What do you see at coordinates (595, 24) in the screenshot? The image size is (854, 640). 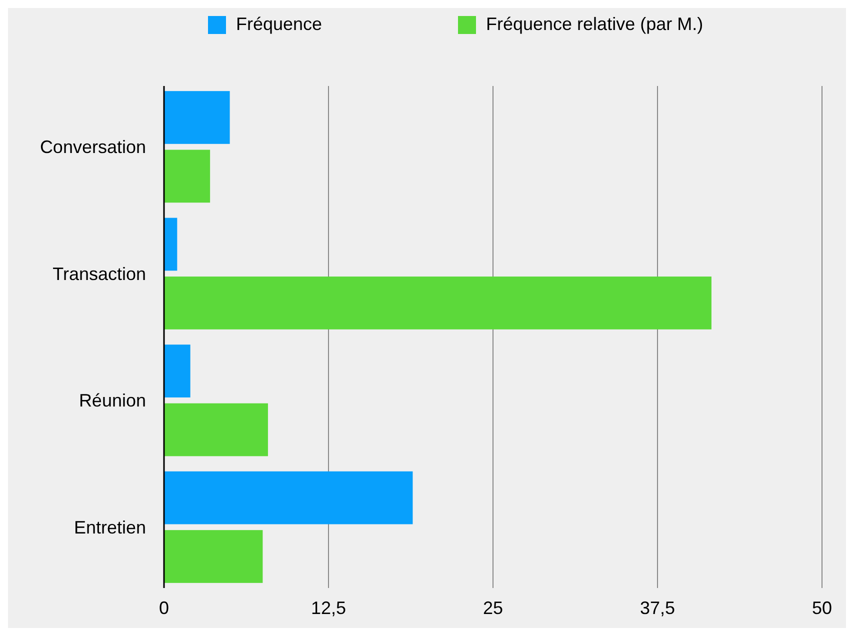 I see `legend-label: Fréquence relative (par M.)` at bounding box center [595, 24].